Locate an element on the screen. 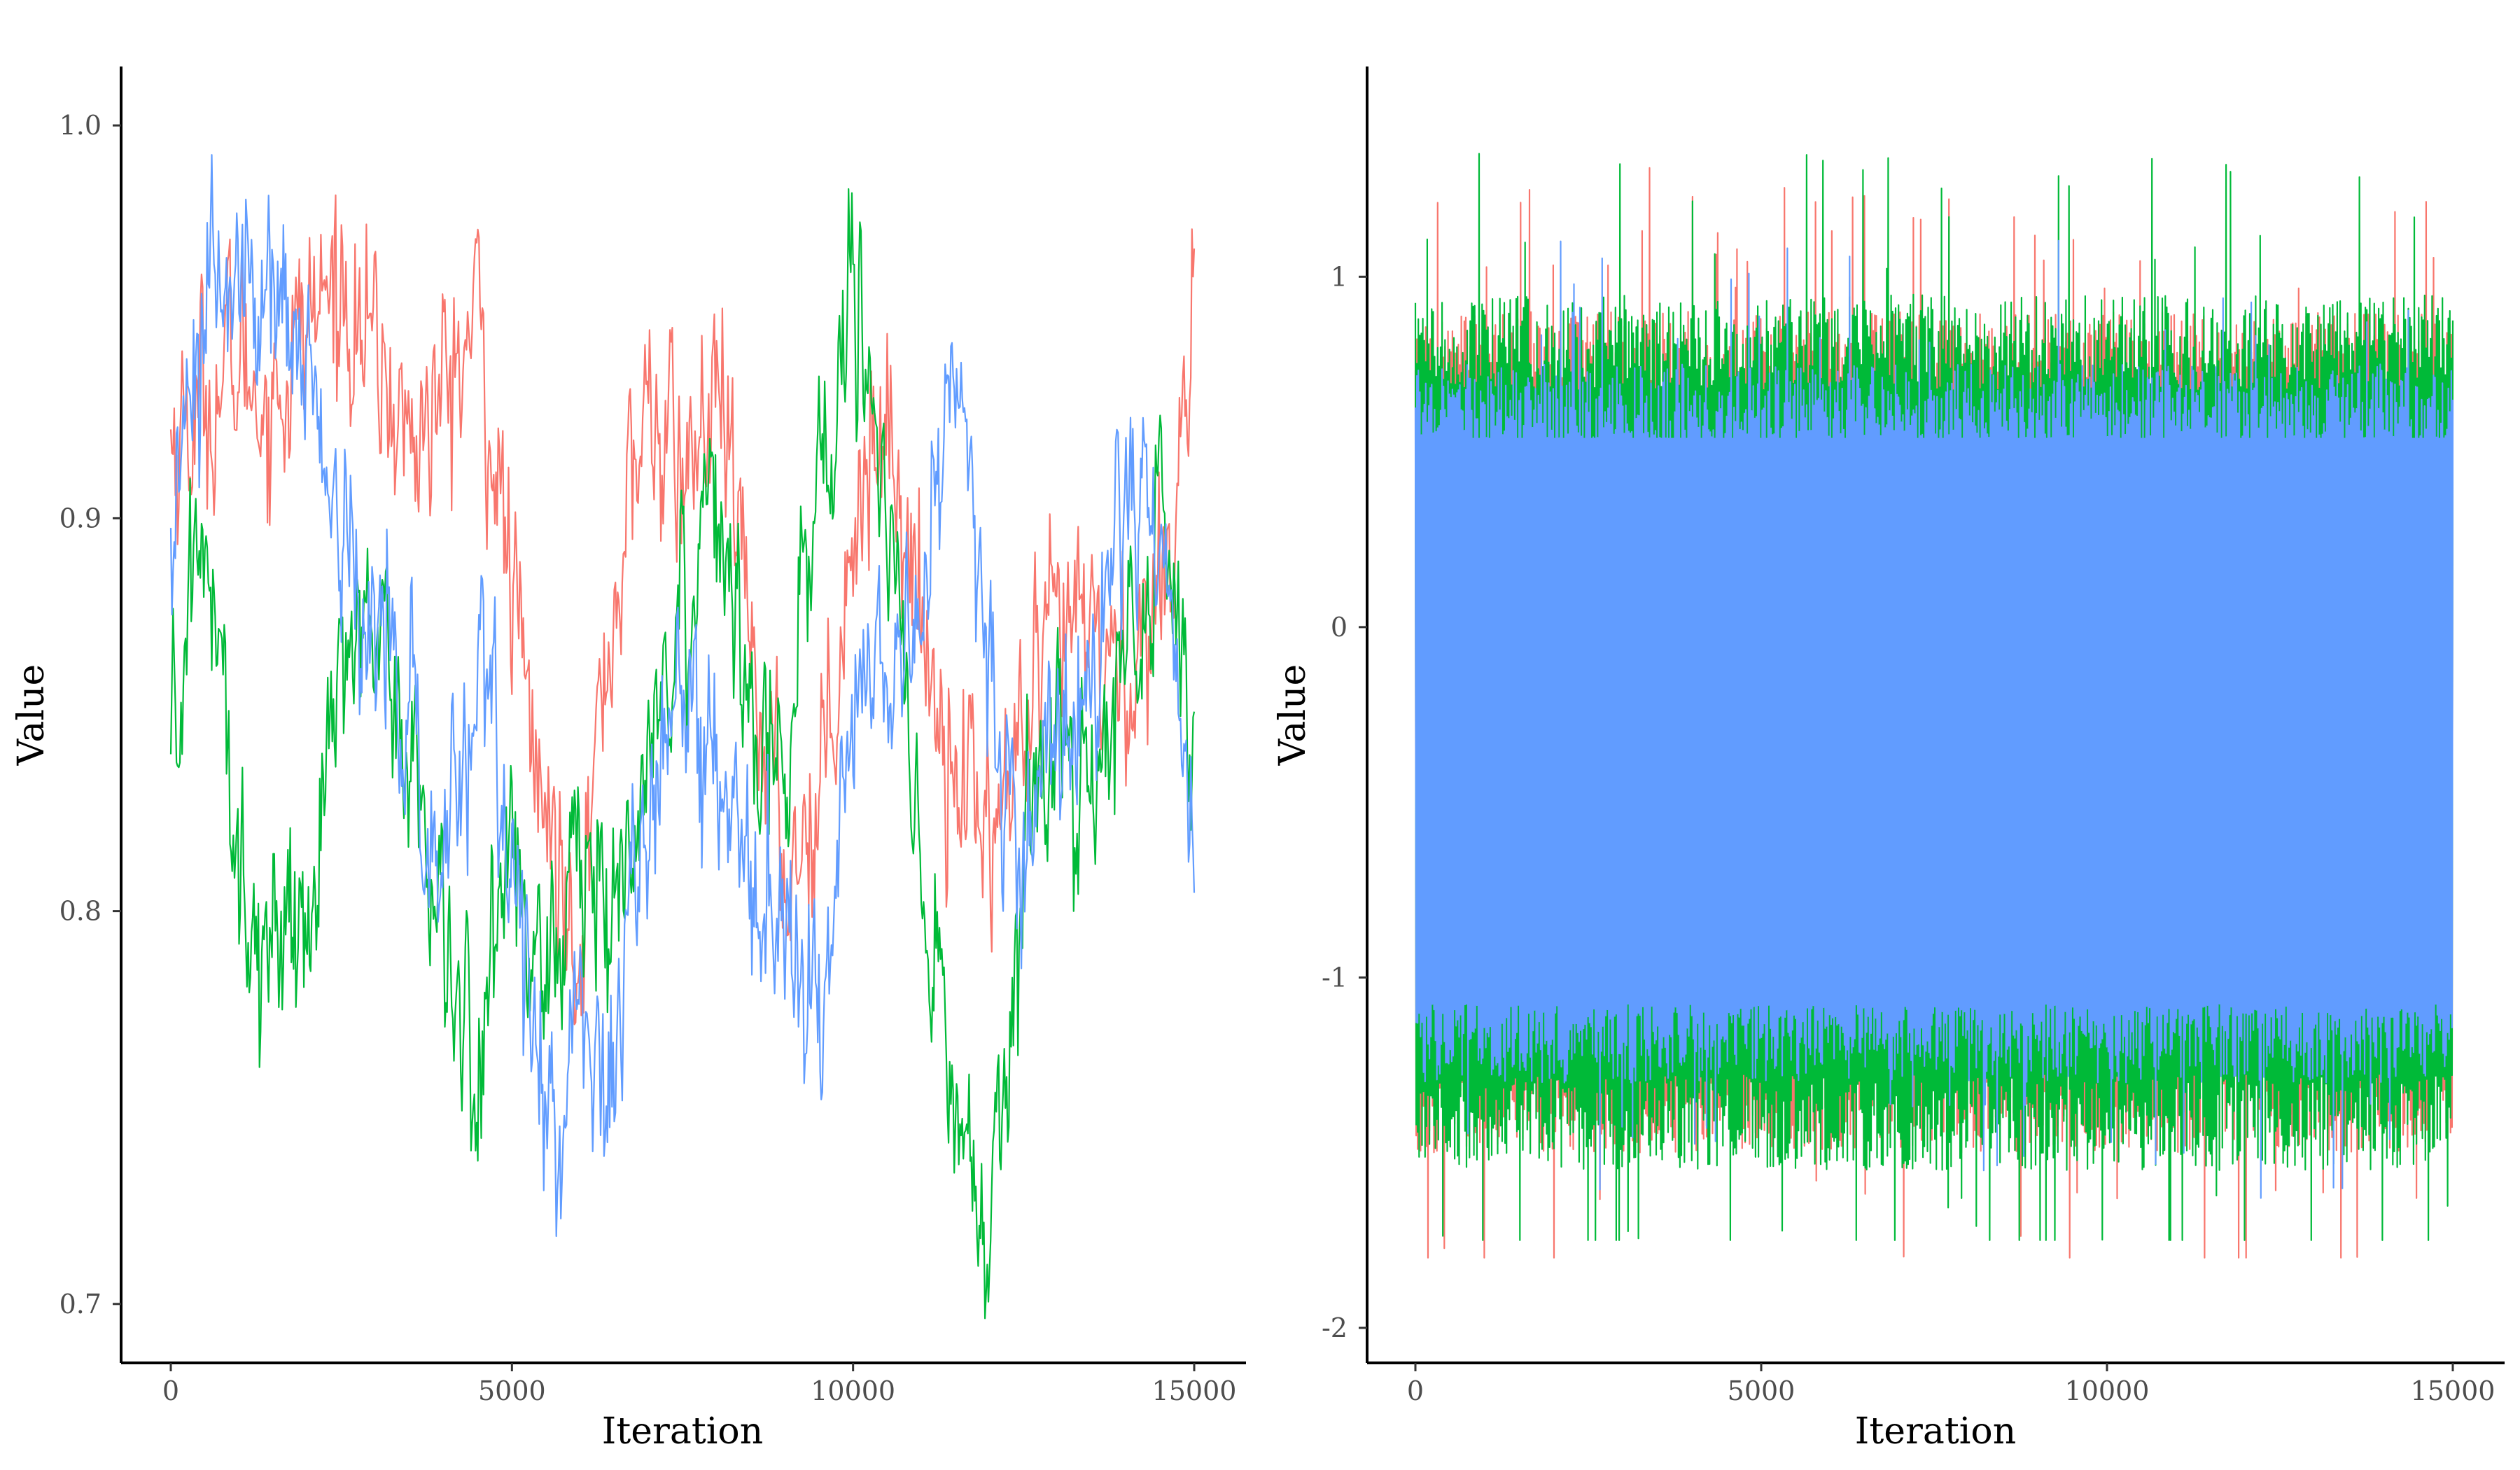 The width and height of the screenshot is (2520, 1470). y-tick-label: 0.9 is located at coordinates (80, 518).